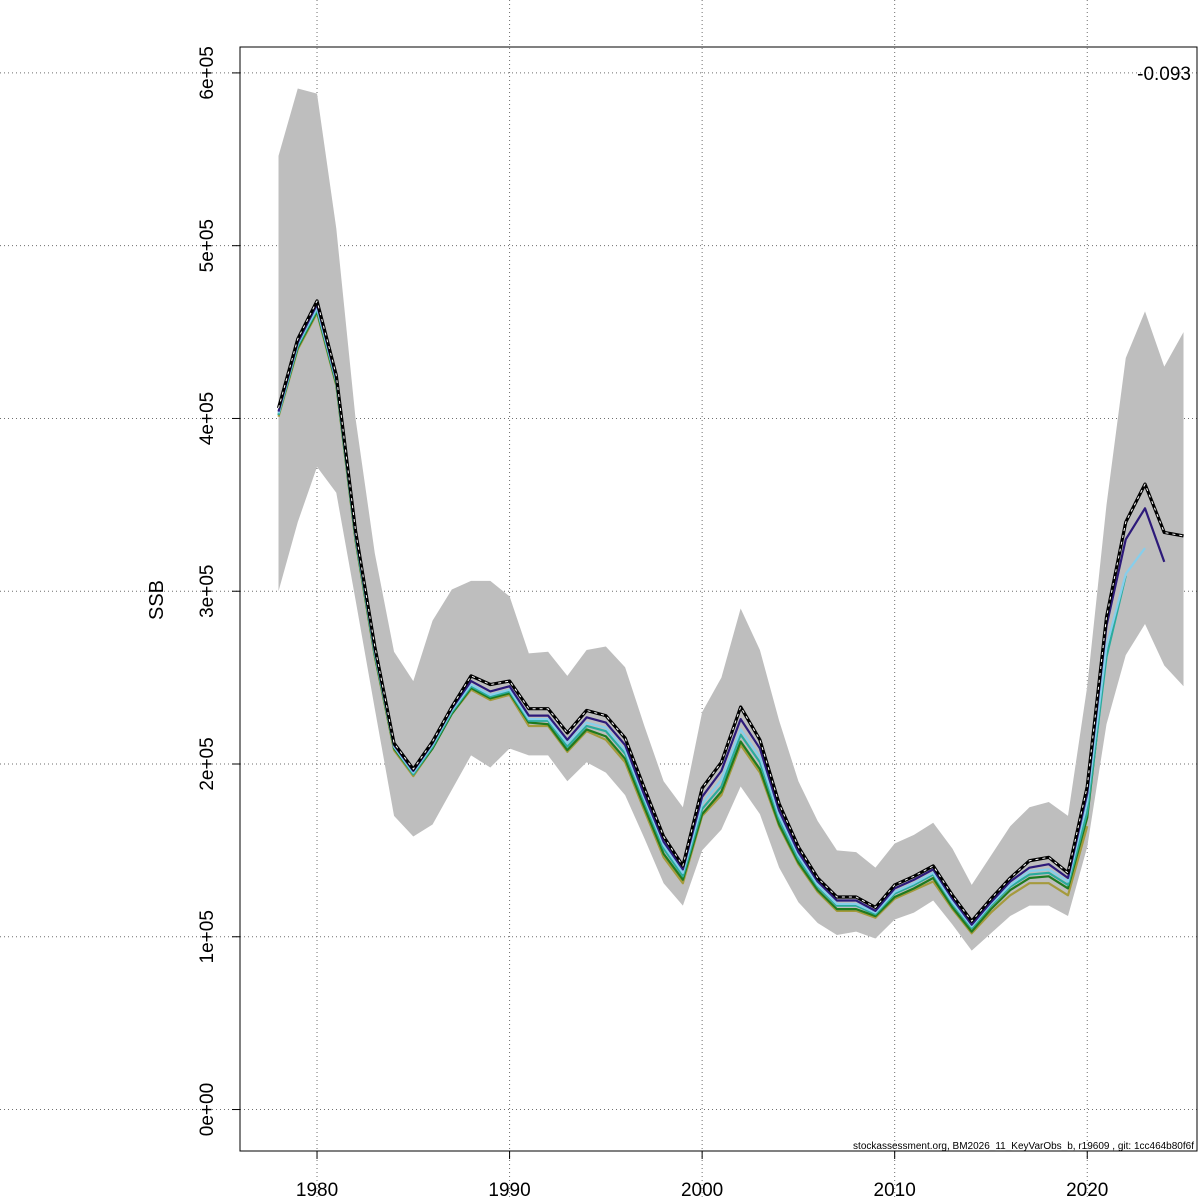 The image size is (1200, 1200). I want to click on x-tick-label: 1990, so click(509, 1190).